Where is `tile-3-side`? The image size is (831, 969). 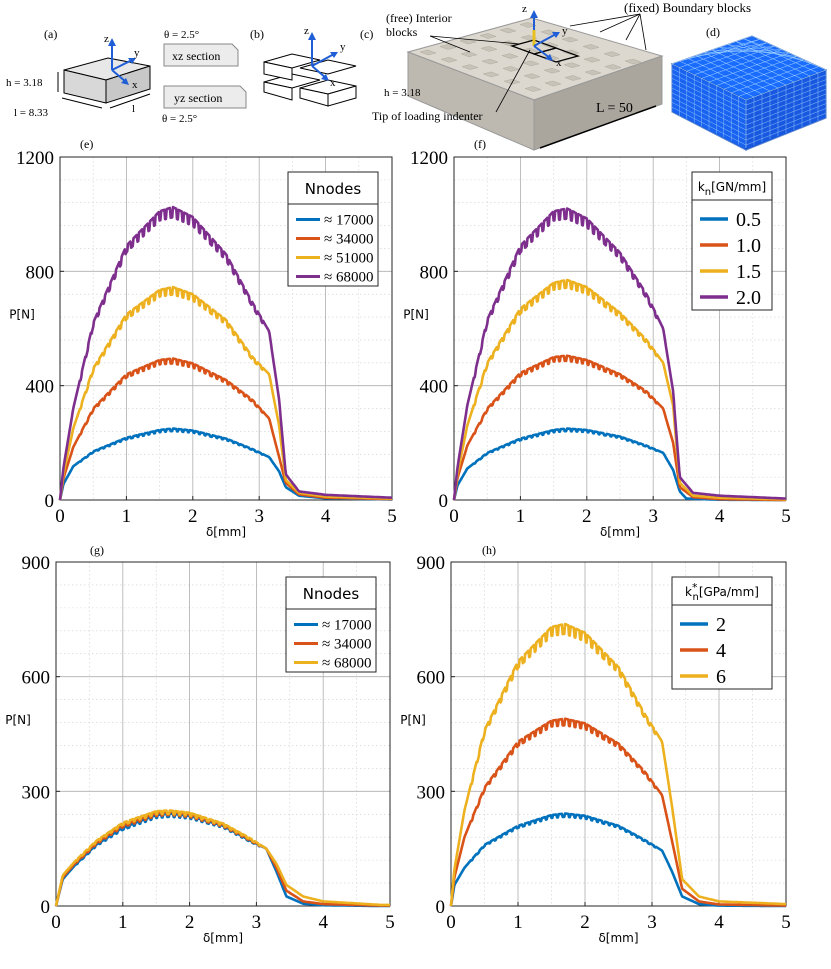
tile-3-side is located at coordinates (278, 91).